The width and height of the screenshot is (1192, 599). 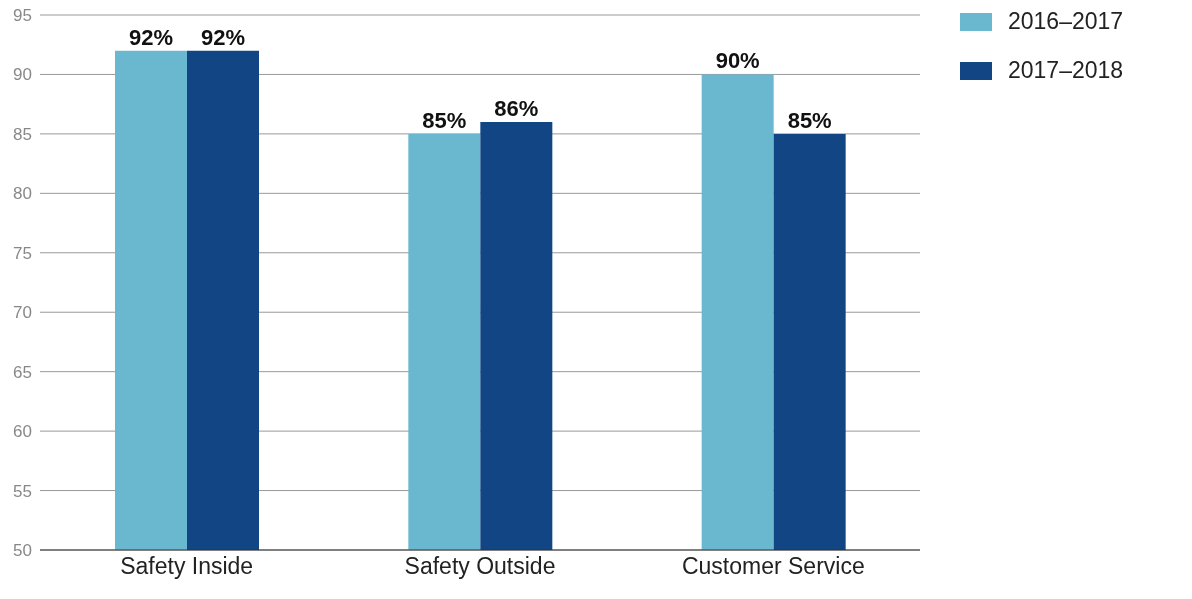 I want to click on y-tick-label: 85, so click(x=22, y=134).